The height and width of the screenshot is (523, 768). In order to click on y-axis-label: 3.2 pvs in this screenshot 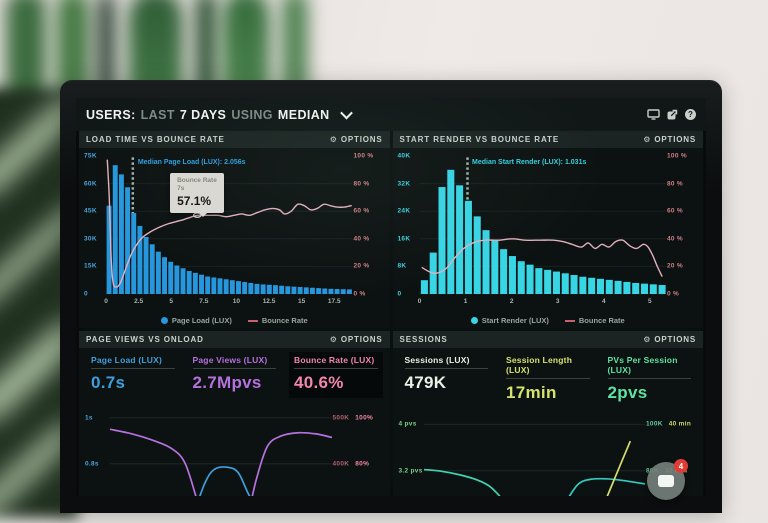, I will do `click(410, 471)`.